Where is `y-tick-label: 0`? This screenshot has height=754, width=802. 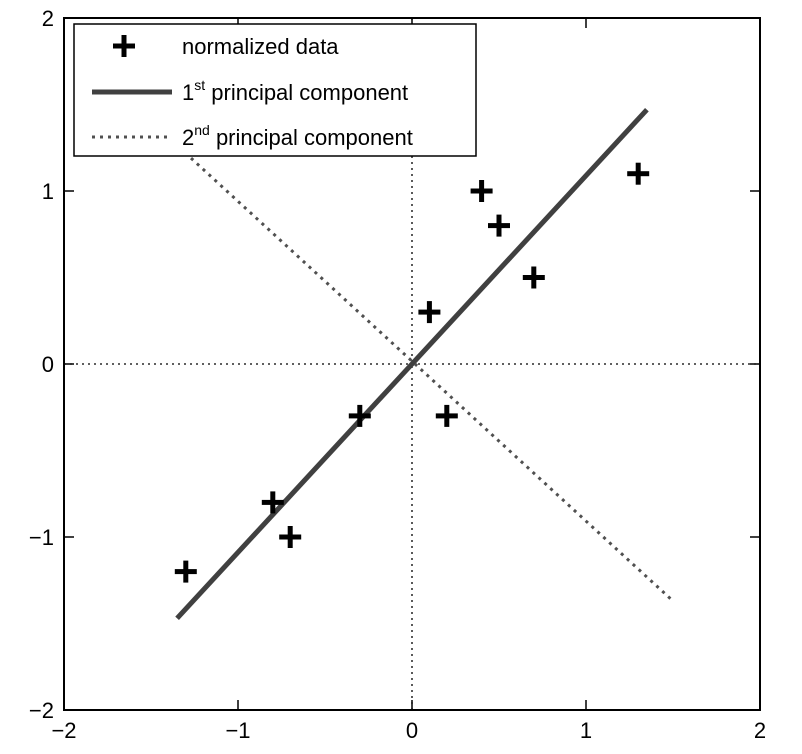
y-tick-label: 0 is located at coordinates (48, 364).